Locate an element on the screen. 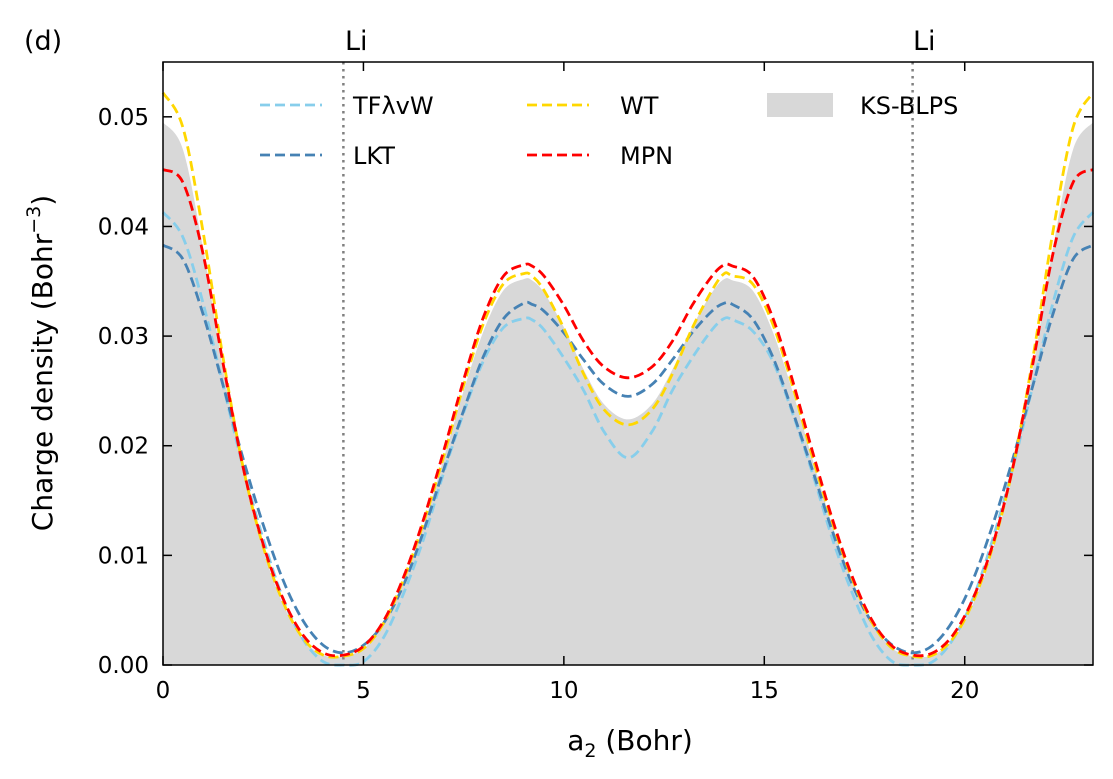 The height and width of the screenshot is (779, 1113). y-tick-label: 0.00 is located at coordinates (123, 666).